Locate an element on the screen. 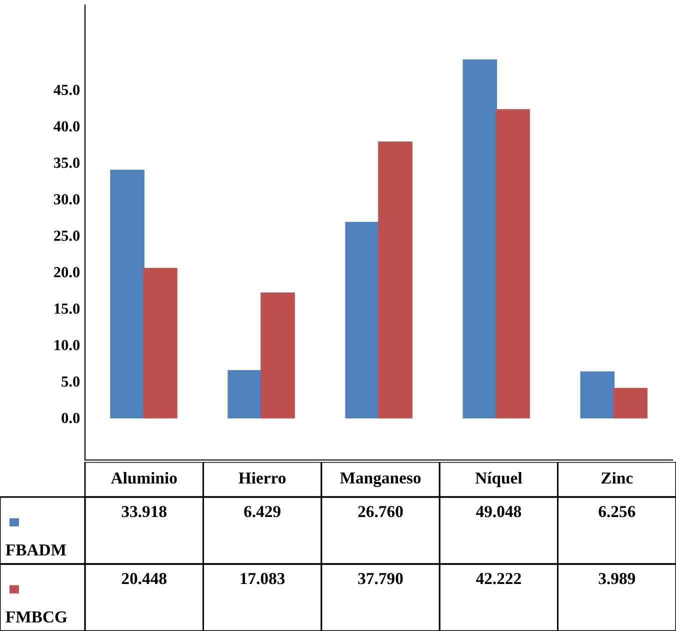 This screenshot has height=631, width=676. data-label: 6.429 is located at coordinates (262, 512).